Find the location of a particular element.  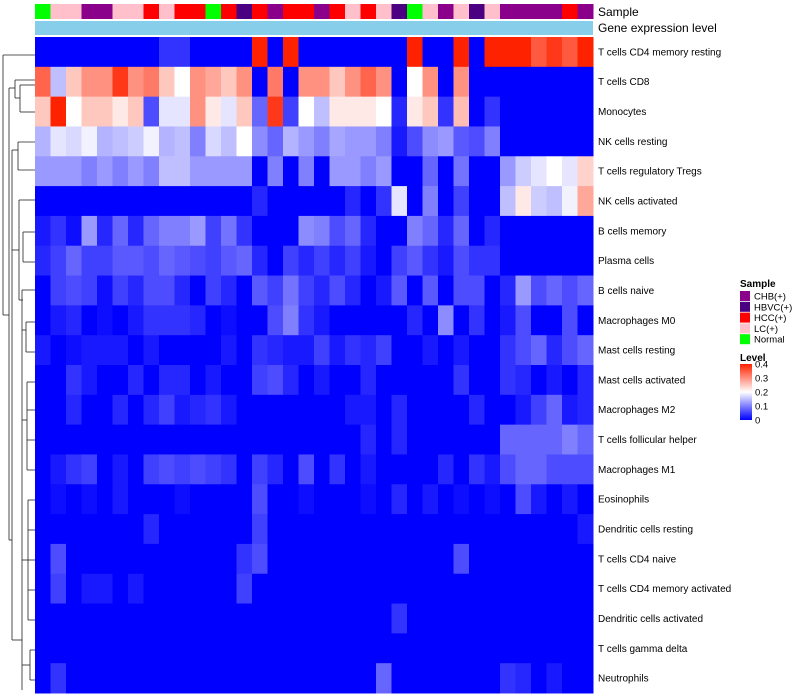

row-label: NK cells resting is located at coordinates (632, 142).